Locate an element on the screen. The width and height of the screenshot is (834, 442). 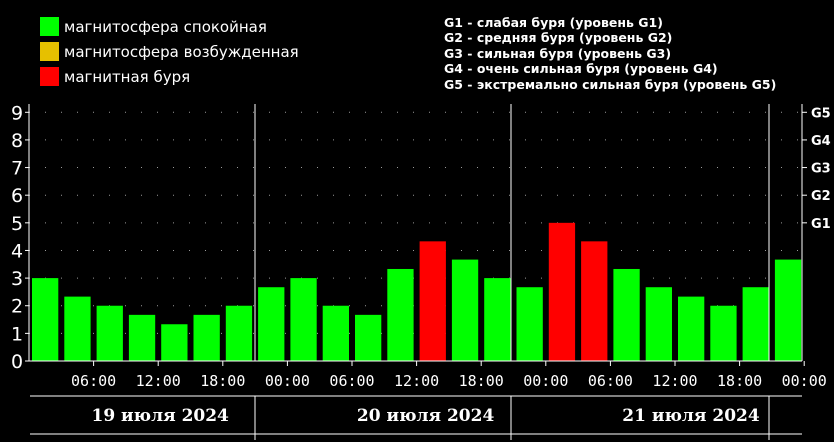
y-tick-label-4: 4 is located at coordinates (17, 251).